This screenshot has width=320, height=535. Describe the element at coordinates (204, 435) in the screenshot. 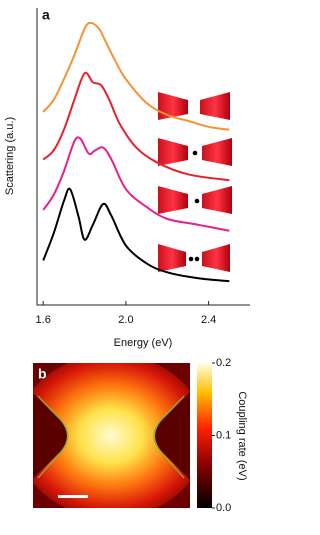

I see `colorbar` at that location.